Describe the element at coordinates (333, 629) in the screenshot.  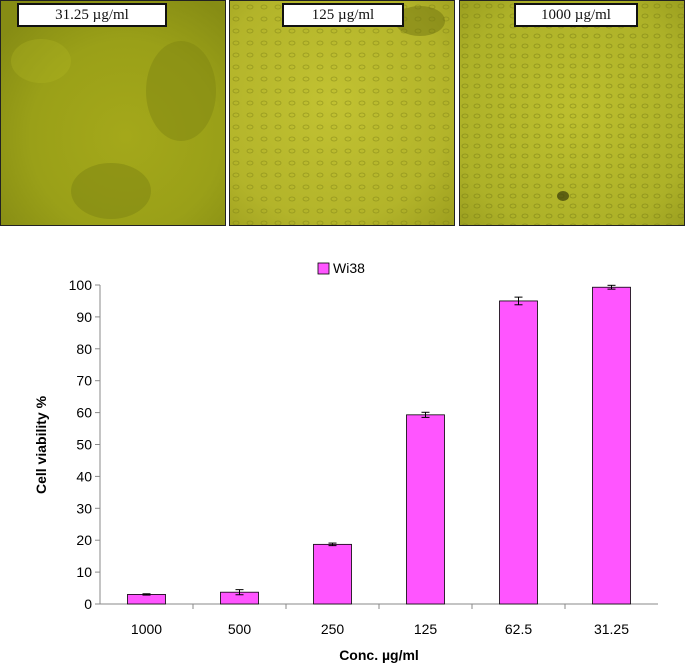
I see `x-tick-label: 250` at that location.